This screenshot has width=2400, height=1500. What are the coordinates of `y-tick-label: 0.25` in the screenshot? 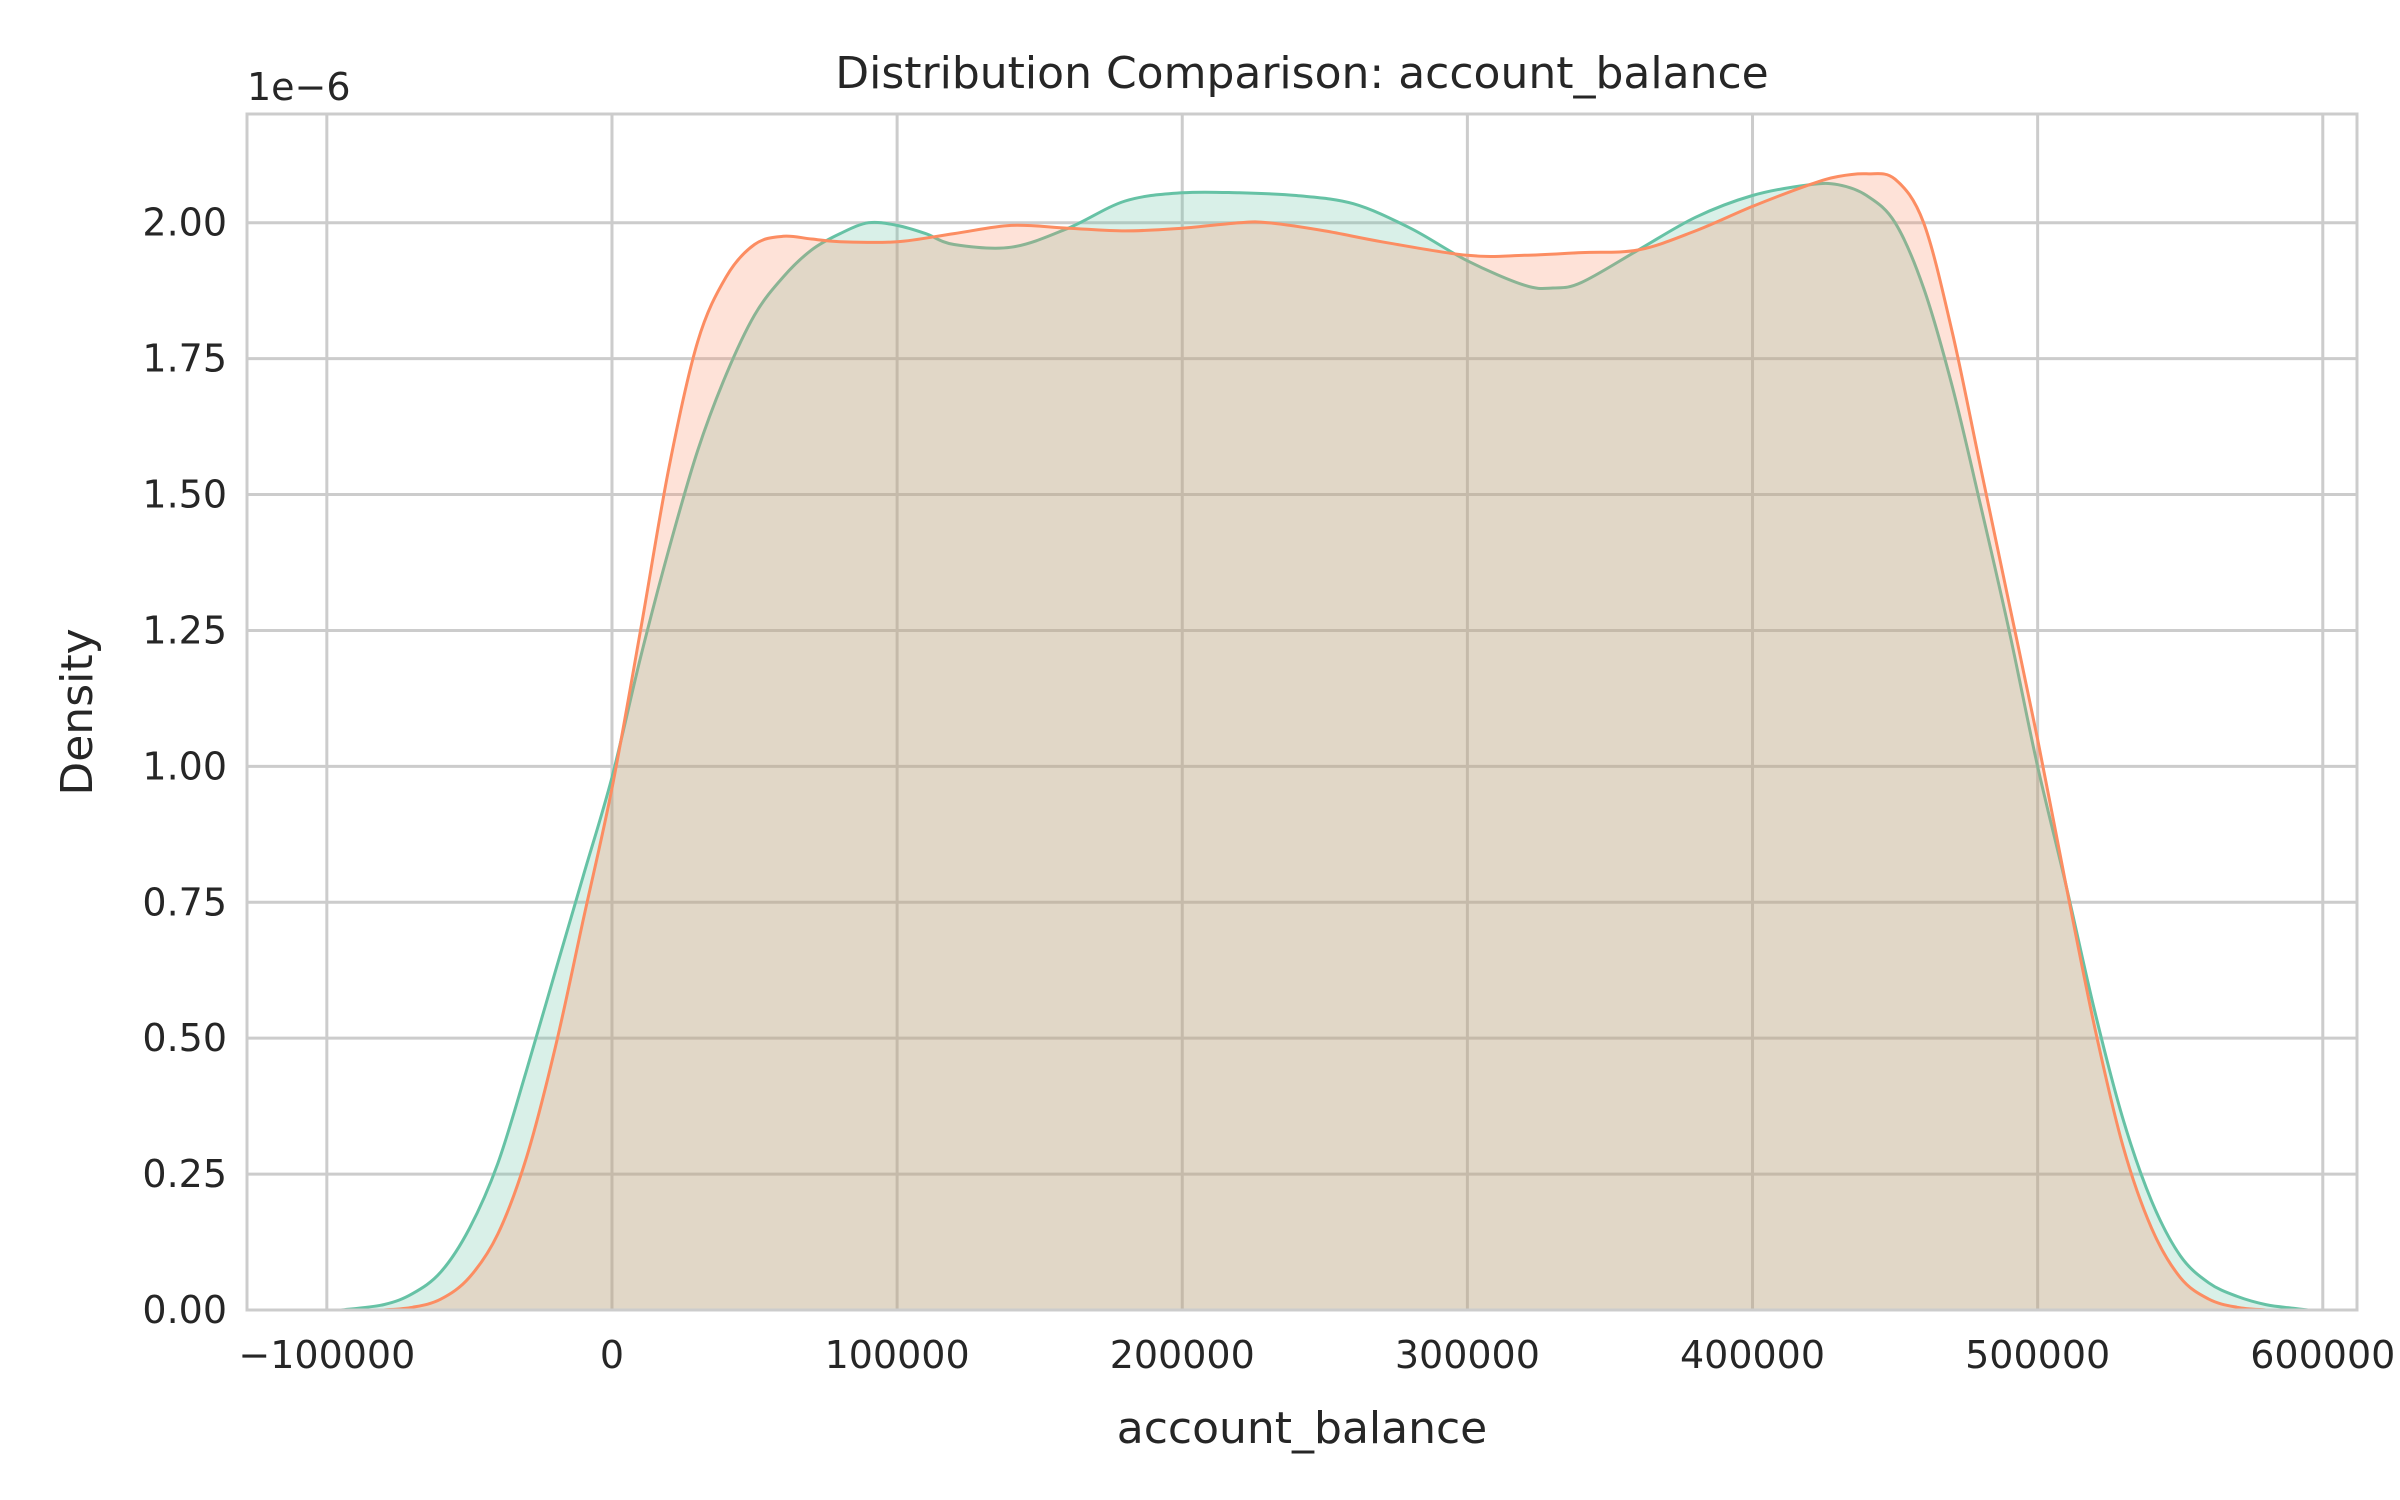 It's located at (184, 1174).